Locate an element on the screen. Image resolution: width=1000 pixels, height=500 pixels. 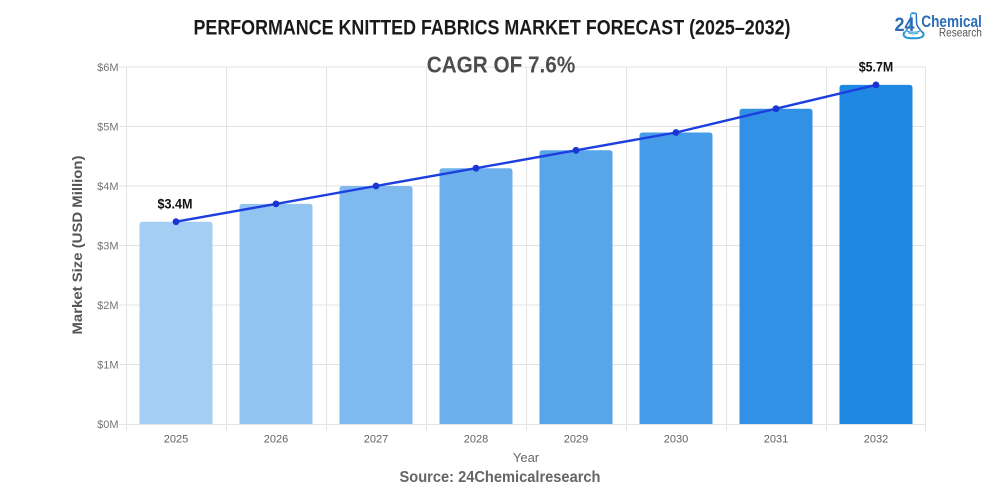
svg-text: 2031 is located at coordinates (776, 440).